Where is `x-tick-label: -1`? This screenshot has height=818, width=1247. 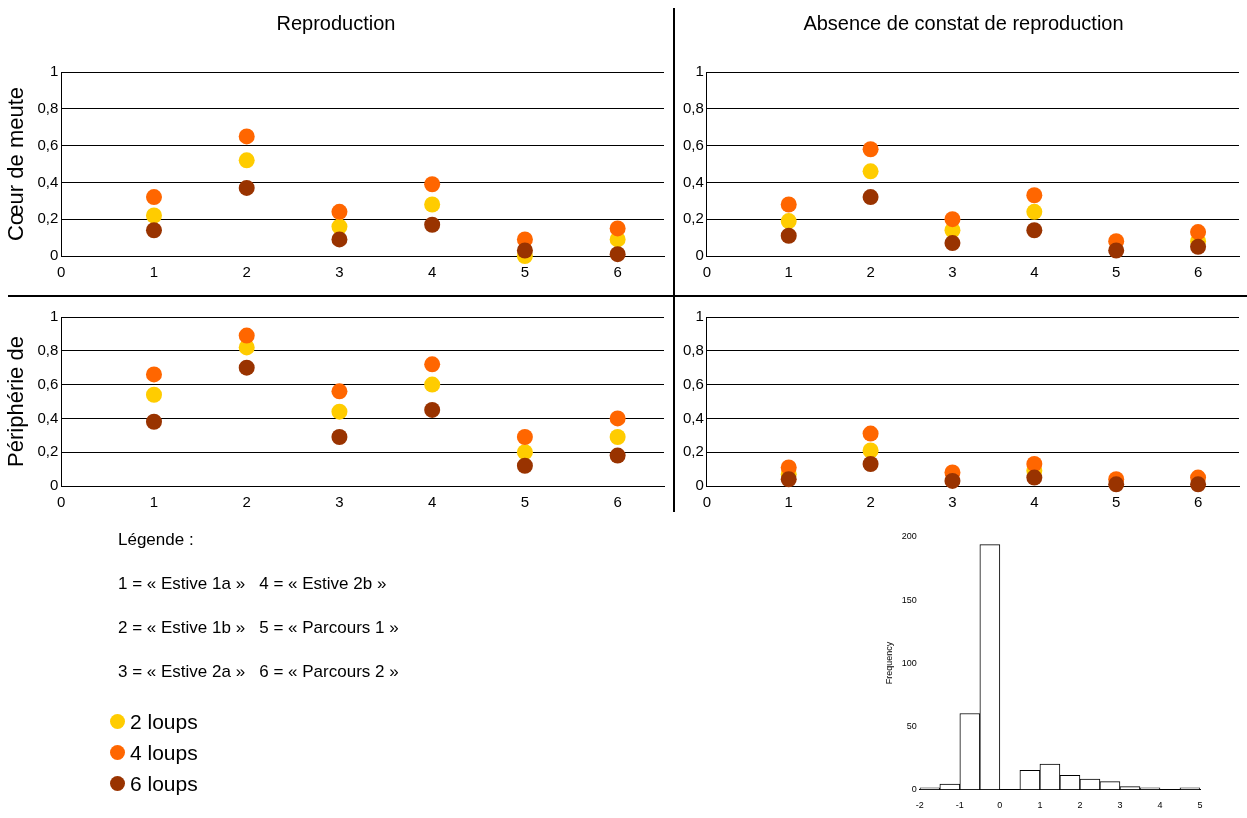 x-tick-label: -1 is located at coordinates (959, 805).